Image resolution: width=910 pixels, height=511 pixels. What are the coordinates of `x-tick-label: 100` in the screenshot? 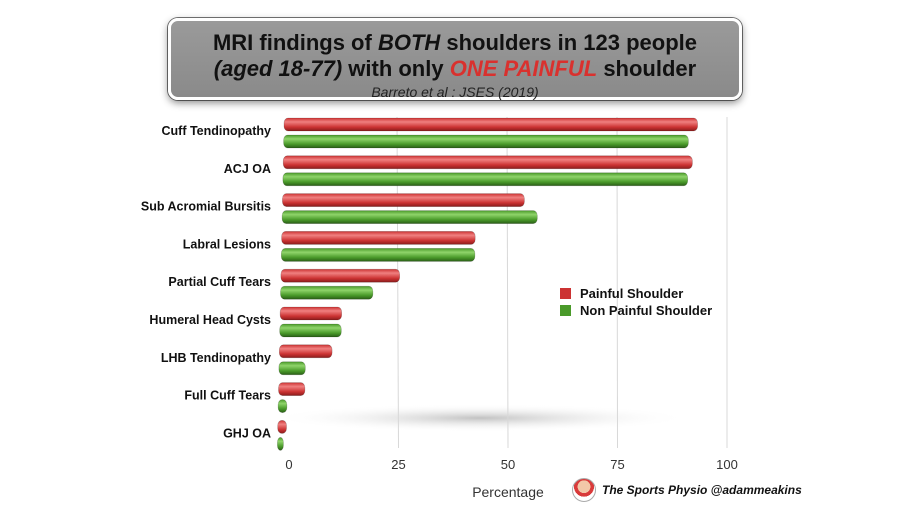 It's located at (727, 464).